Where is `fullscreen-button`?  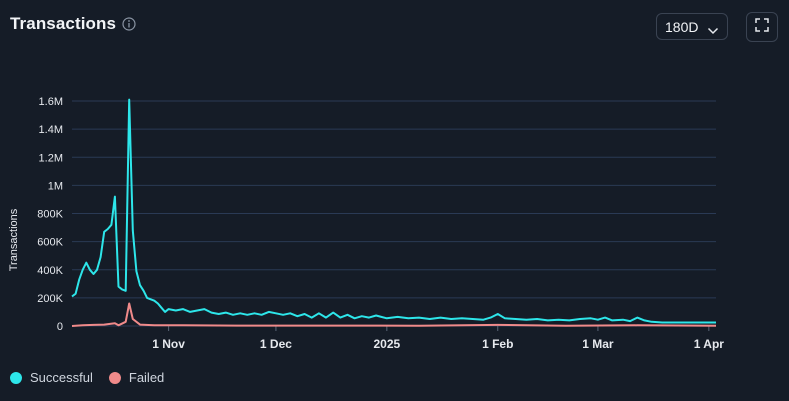 fullscreen-button is located at coordinates (762, 27).